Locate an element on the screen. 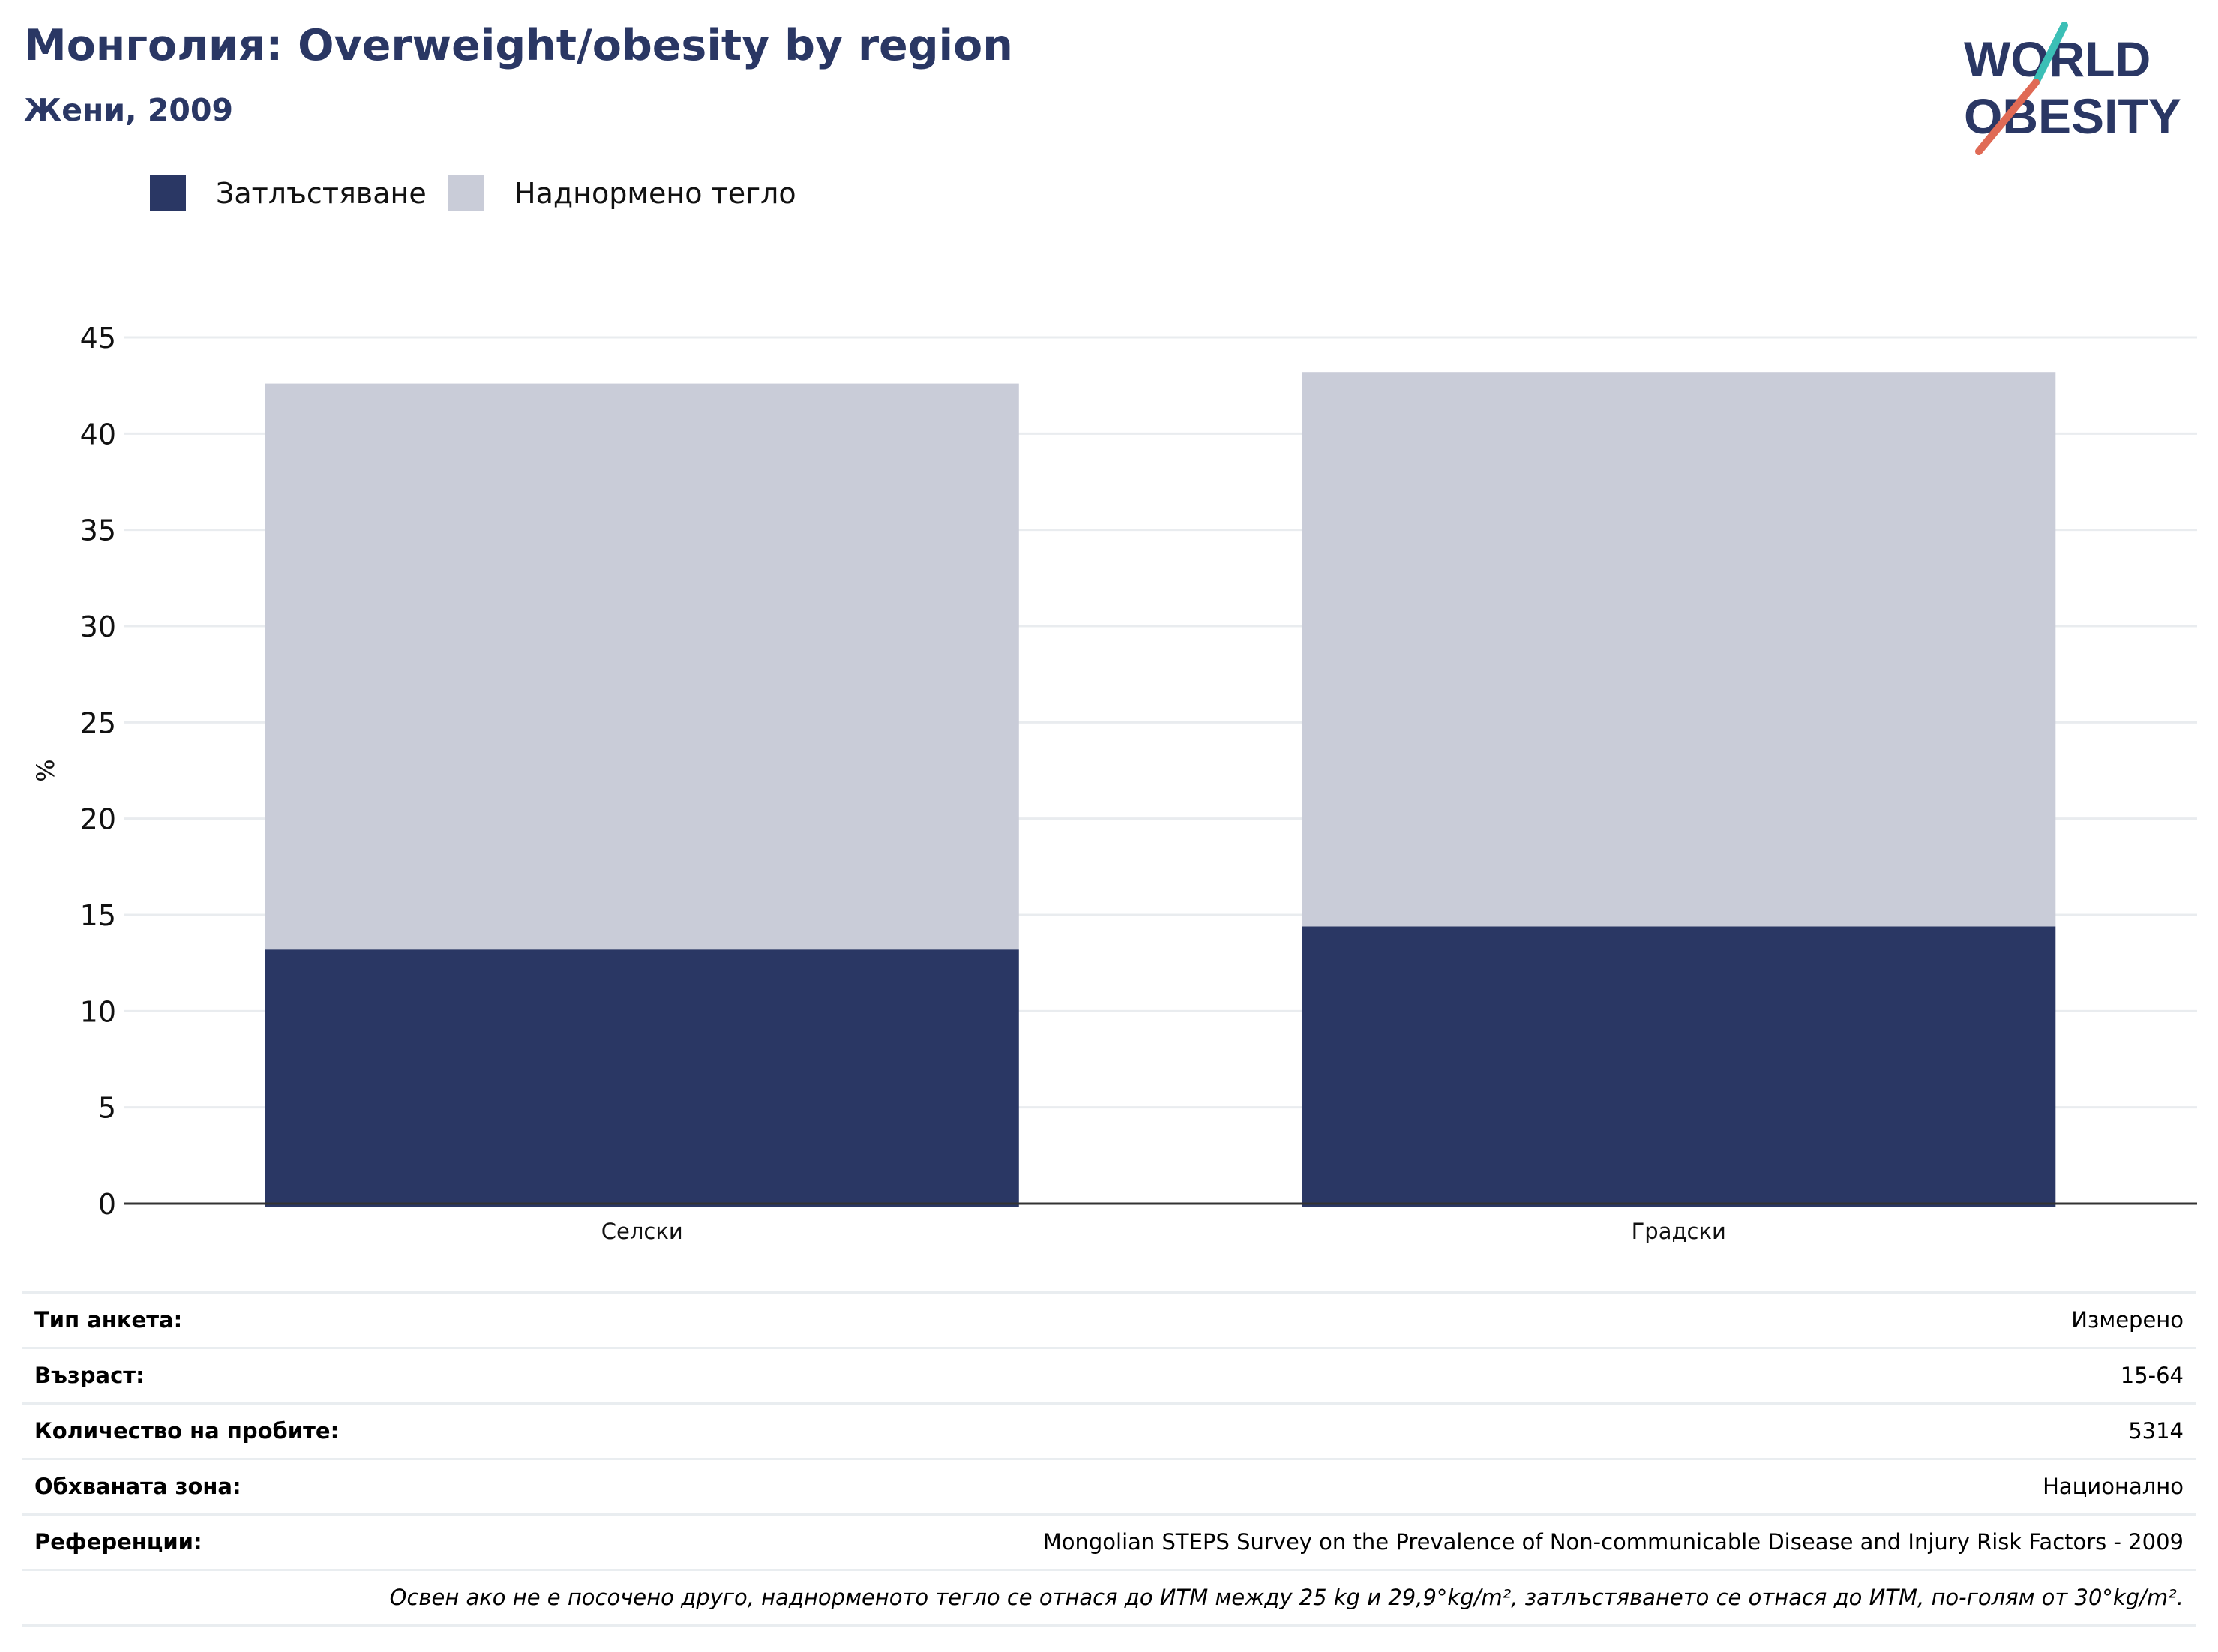 The width and height of the screenshot is (2218, 1652). info-key: Тип анкета: is located at coordinates (108, 1320).